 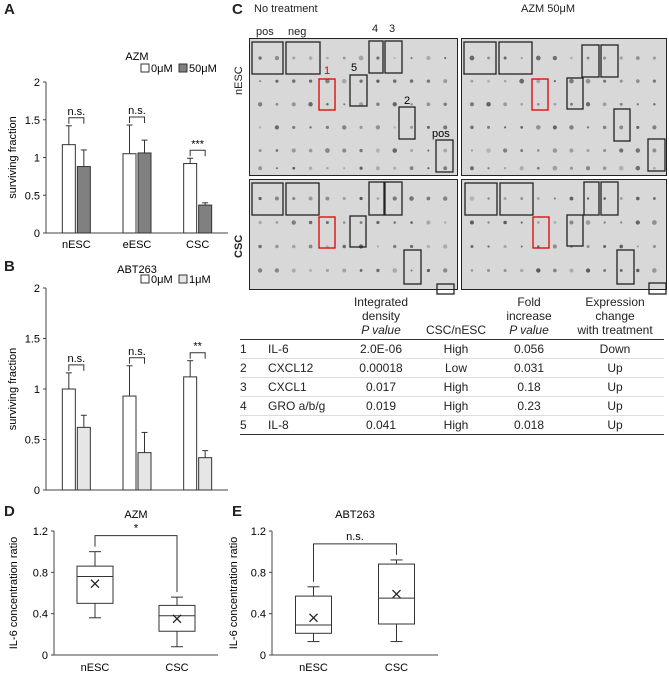 What do you see at coordinates (254, 387) in the screenshot?
I see `table-cell: 3` at bounding box center [254, 387].